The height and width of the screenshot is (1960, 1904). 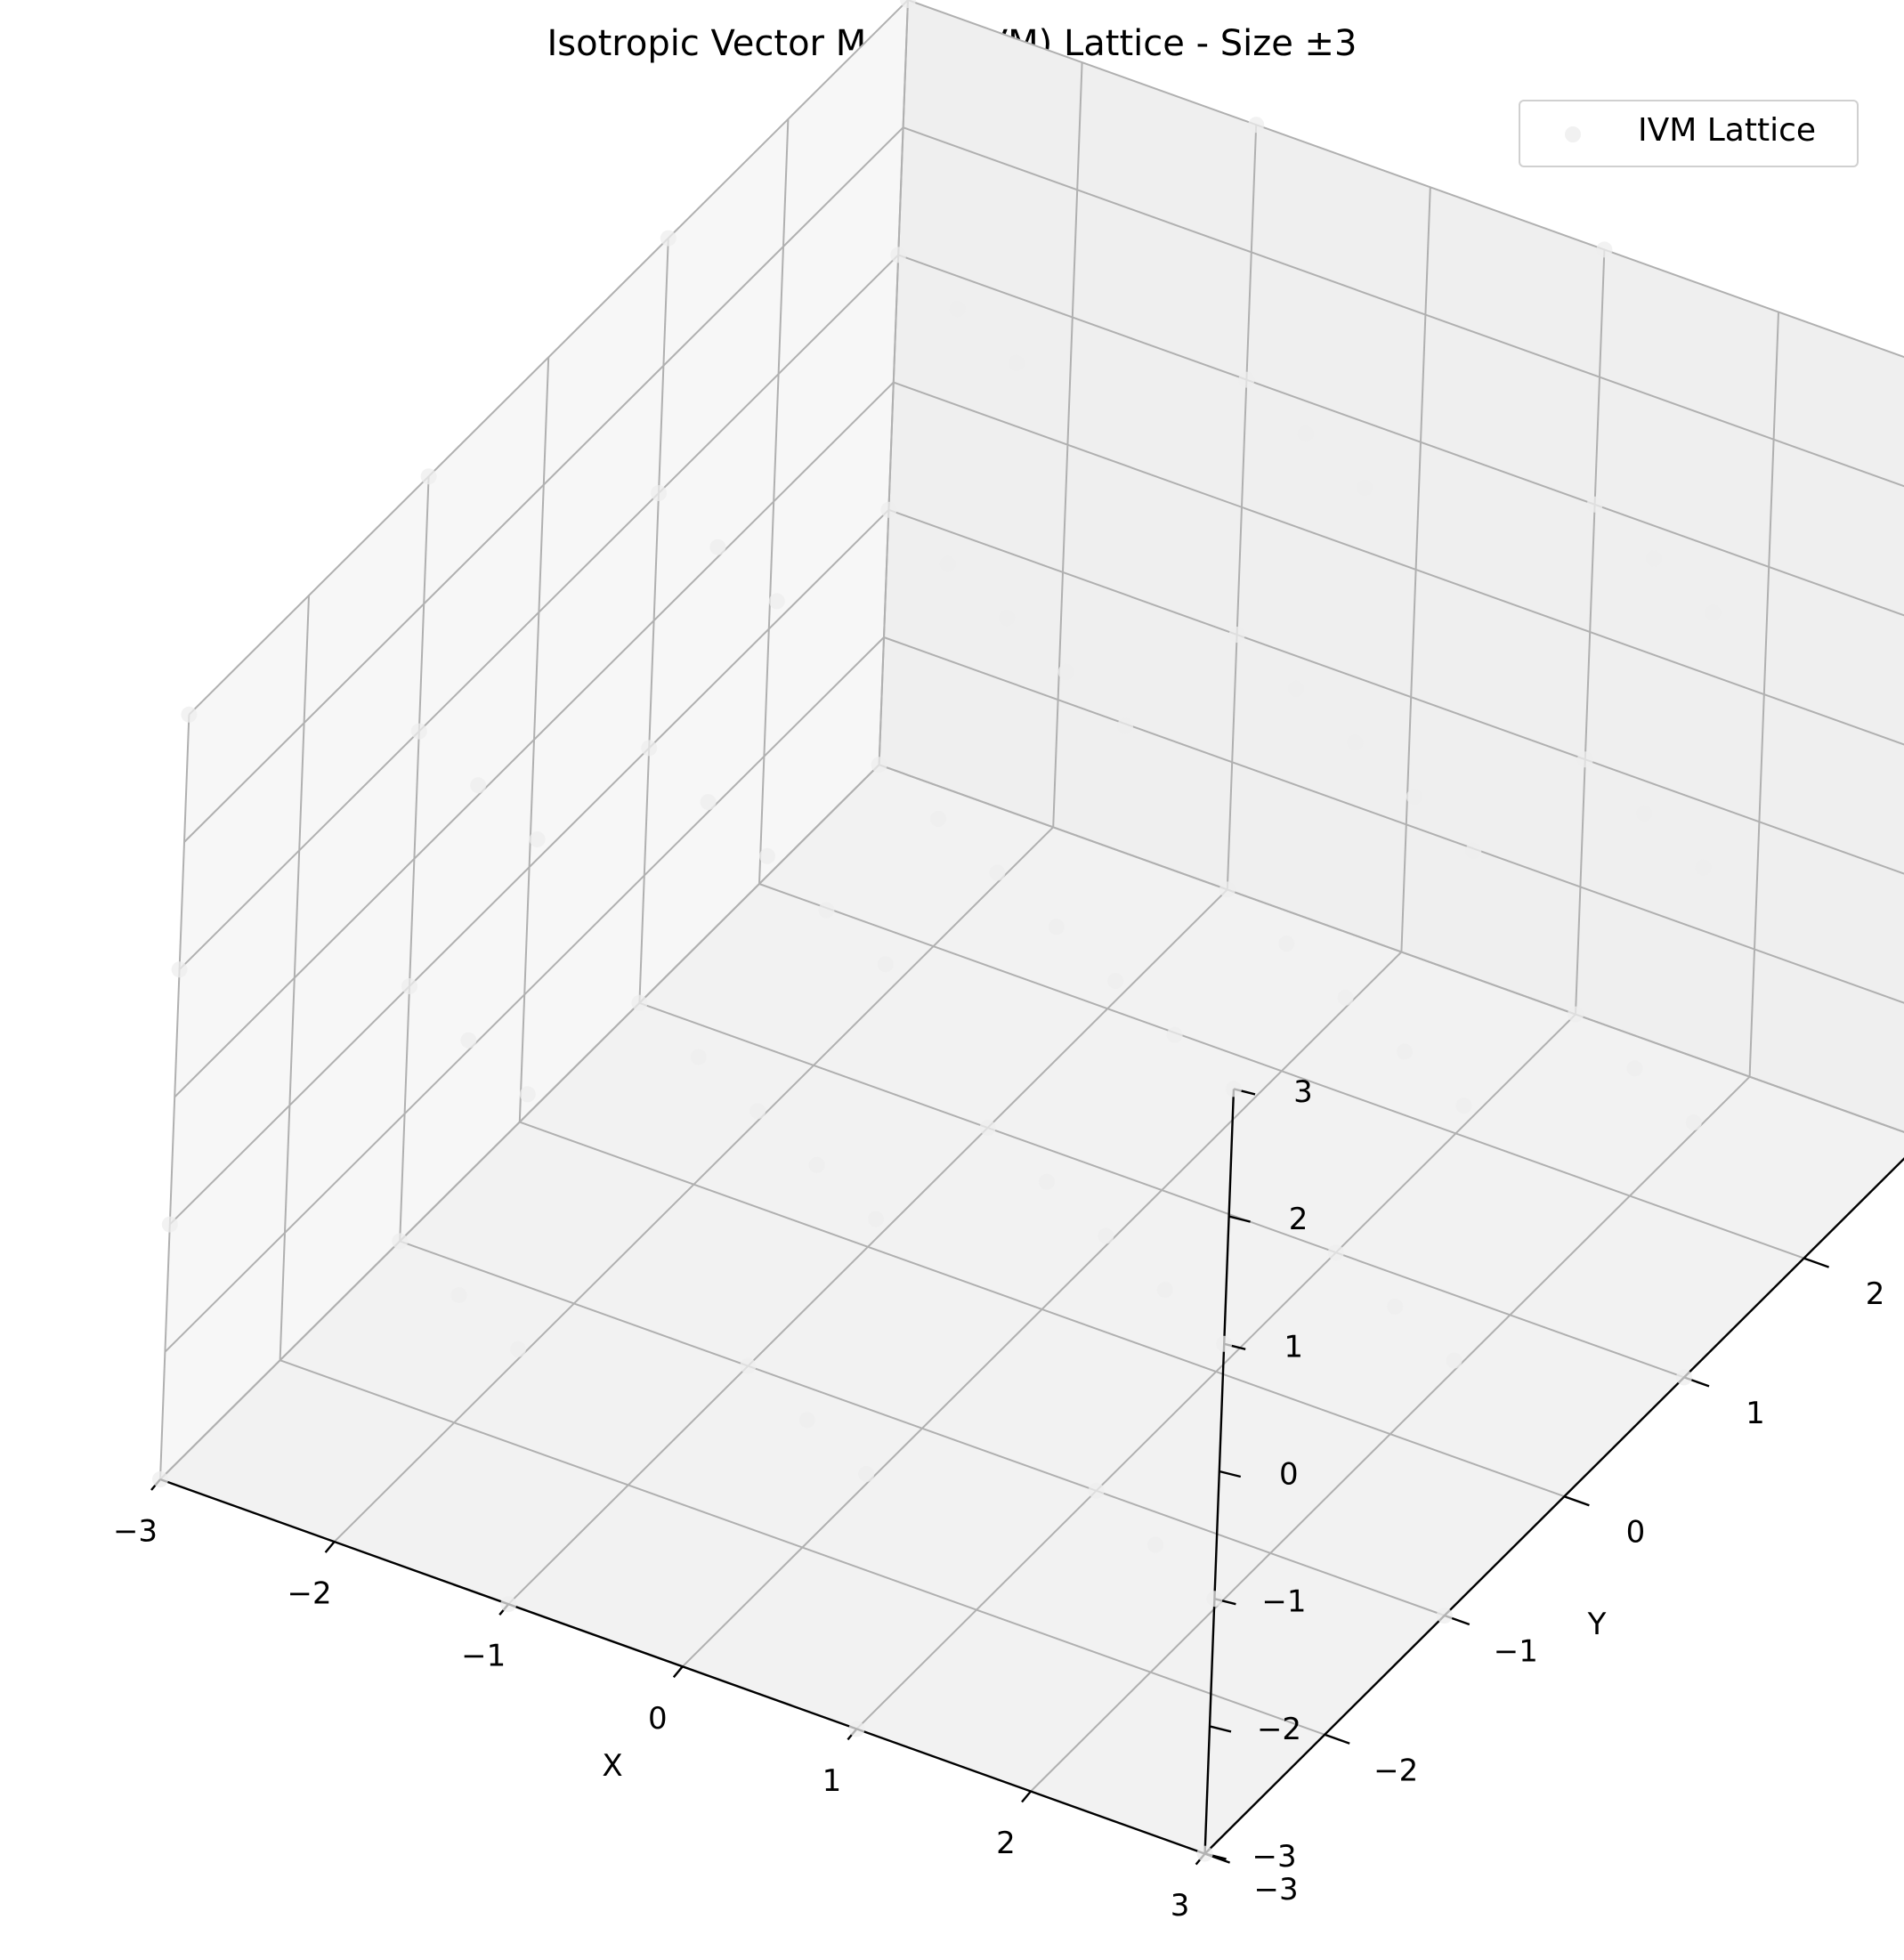 What do you see at coordinates (612, 1766) in the screenshot?
I see `x-axis-label: X` at bounding box center [612, 1766].